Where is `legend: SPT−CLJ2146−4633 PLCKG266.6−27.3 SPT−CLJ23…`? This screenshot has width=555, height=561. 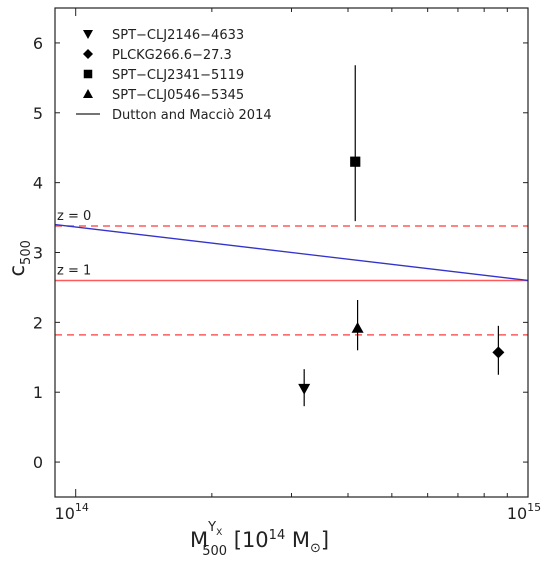
legend: SPT−CLJ2146−4633 PLCKG266.6−27.3 SPT−CLJ23… is located at coordinates (174, 75).